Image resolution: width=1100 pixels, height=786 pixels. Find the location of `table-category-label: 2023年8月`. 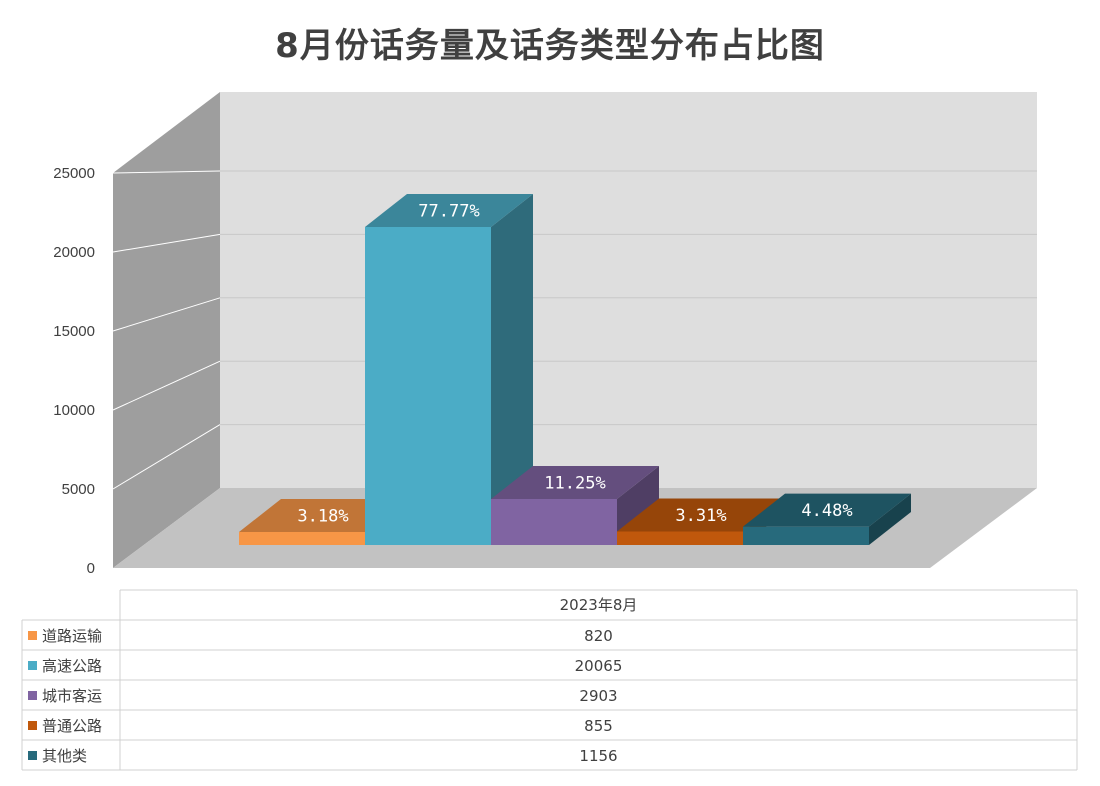

table-category-label: 2023年8月 is located at coordinates (599, 605).